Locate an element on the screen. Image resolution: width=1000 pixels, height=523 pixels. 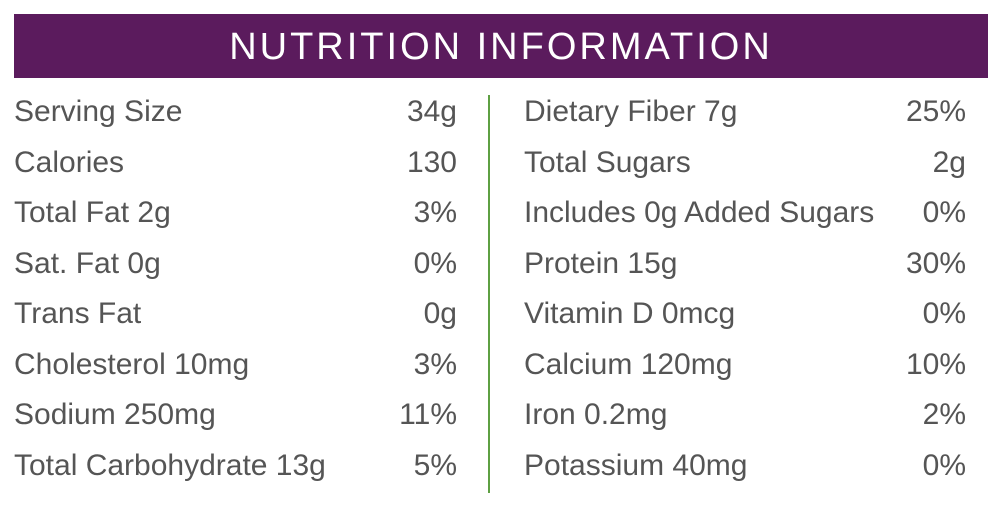
nutrient-label: Potassium 40mg is located at coordinates (636, 465).